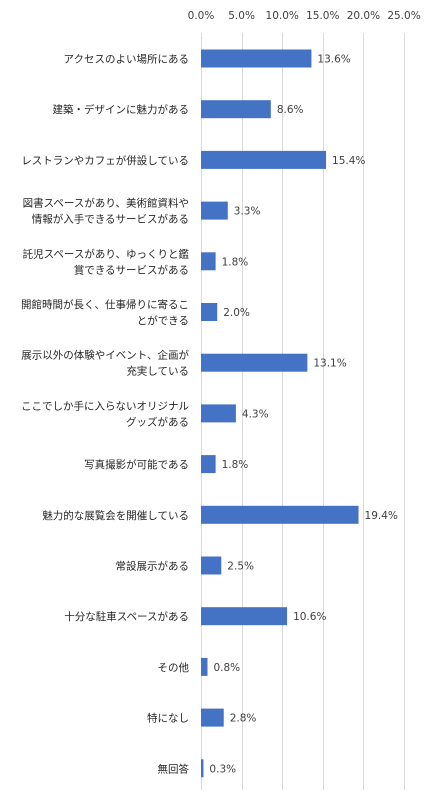 The width and height of the screenshot is (430, 800). What do you see at coordinates (241, 16) in the screenshot?
I see `x-tick-label: 5.0%` at bounding box center [241, 16].